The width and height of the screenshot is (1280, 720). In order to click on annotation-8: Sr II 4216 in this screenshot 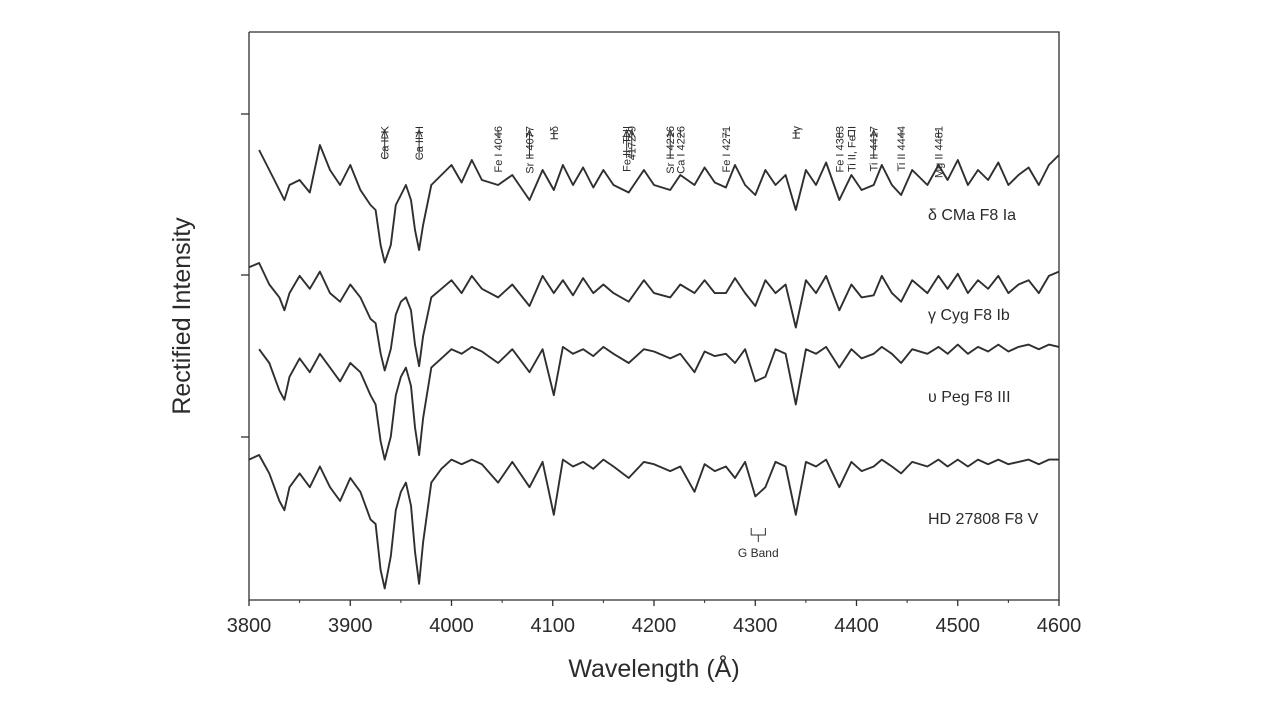, I will do `click(671, 150)`.